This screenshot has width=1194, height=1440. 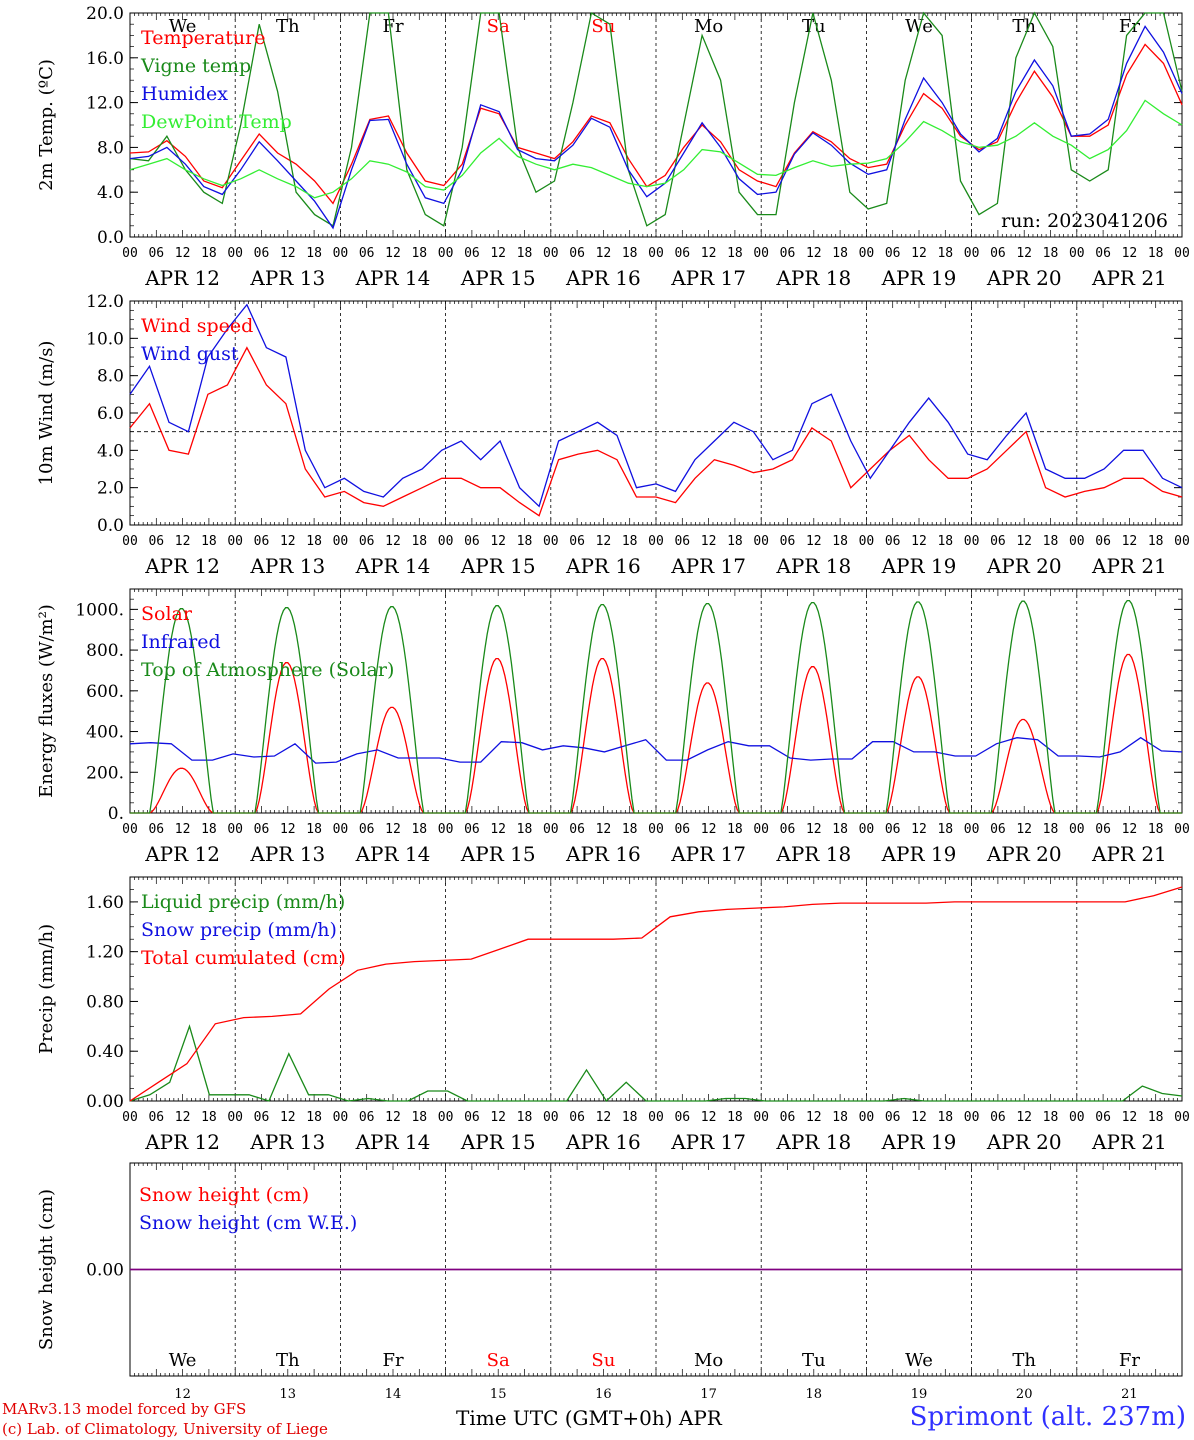 What do you see at coordinates (814, 1394) in the screenshot?
I see `day-number: 18` at bounding box center [814, 1394].